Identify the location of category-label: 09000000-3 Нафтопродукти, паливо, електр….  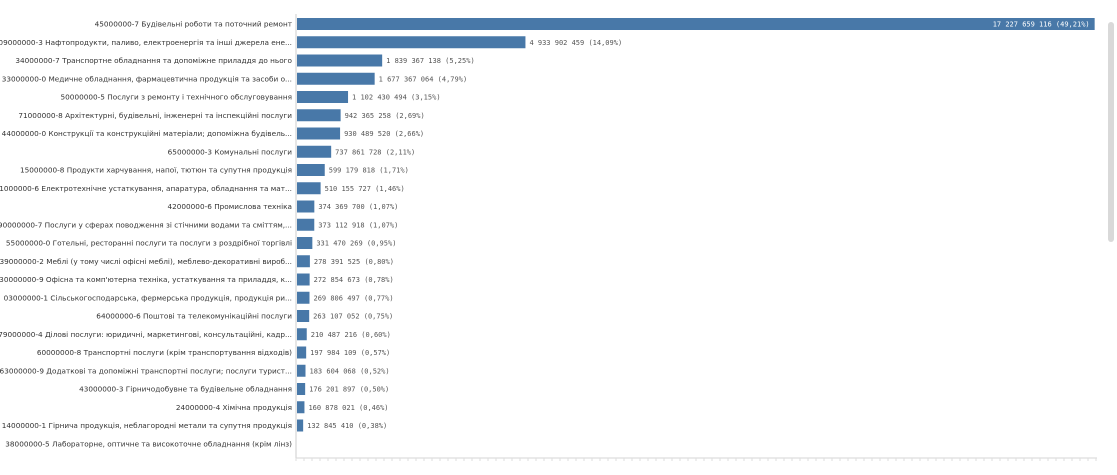
(146, 42).